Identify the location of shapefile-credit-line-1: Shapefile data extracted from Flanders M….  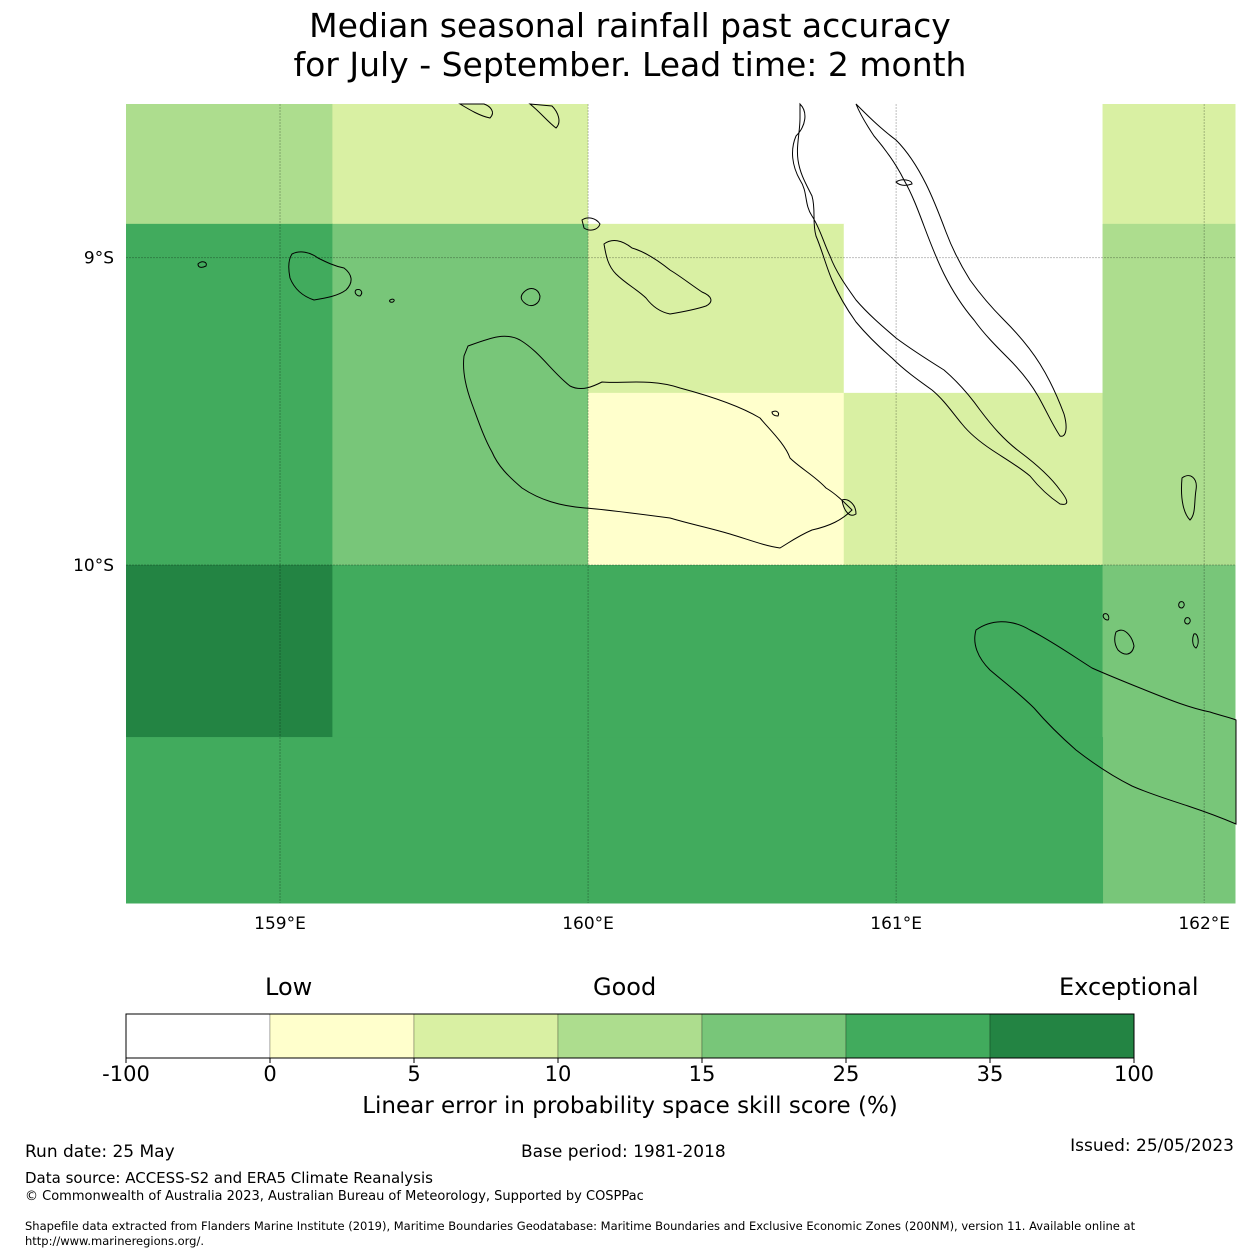
(580, 1226).